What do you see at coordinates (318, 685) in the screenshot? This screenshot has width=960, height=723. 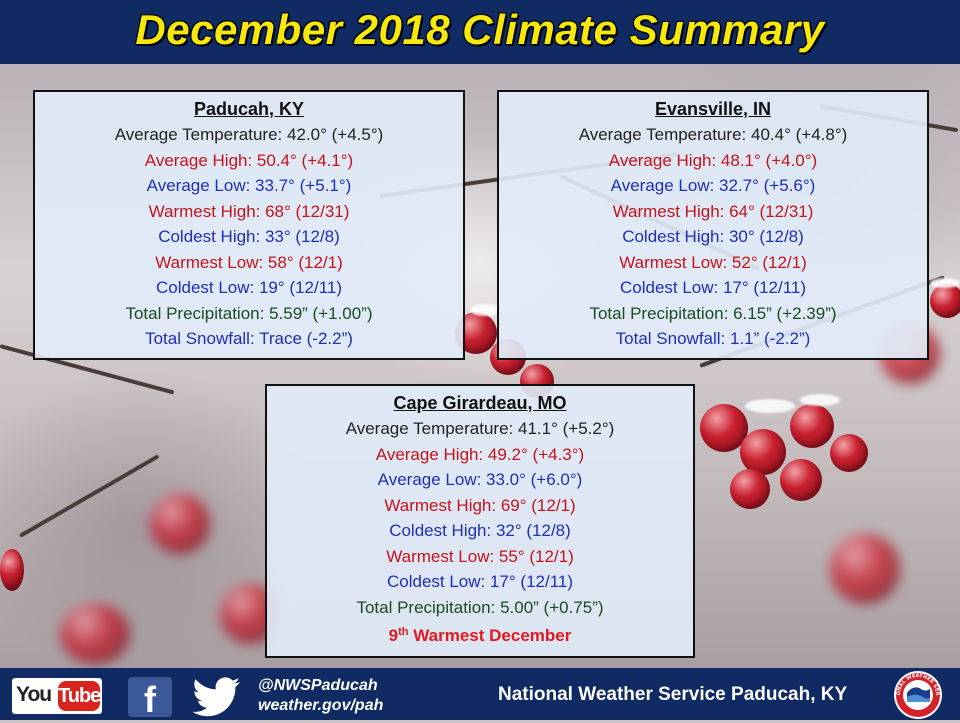 I see `twitter-handle: @NWSPaducah` at bounding box center [318, 685].